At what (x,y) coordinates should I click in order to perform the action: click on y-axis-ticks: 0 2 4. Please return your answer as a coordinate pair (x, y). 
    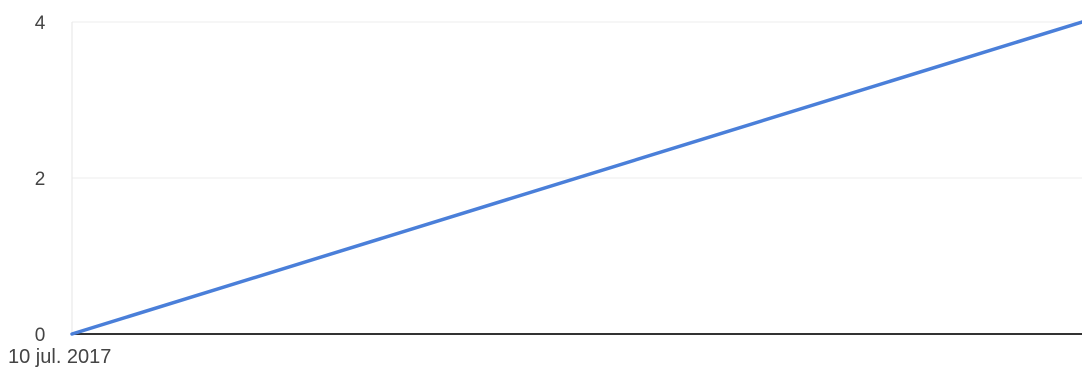
    Looking at the image, I should click on (40, 179).